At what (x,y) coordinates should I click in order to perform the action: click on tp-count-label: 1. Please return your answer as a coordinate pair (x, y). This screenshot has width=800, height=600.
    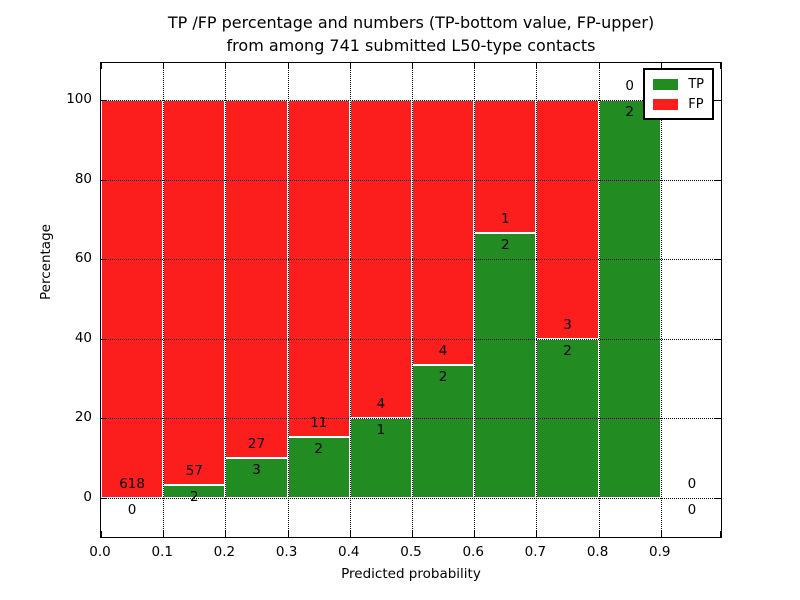
    Looking at the image, I should click on (381, 430).